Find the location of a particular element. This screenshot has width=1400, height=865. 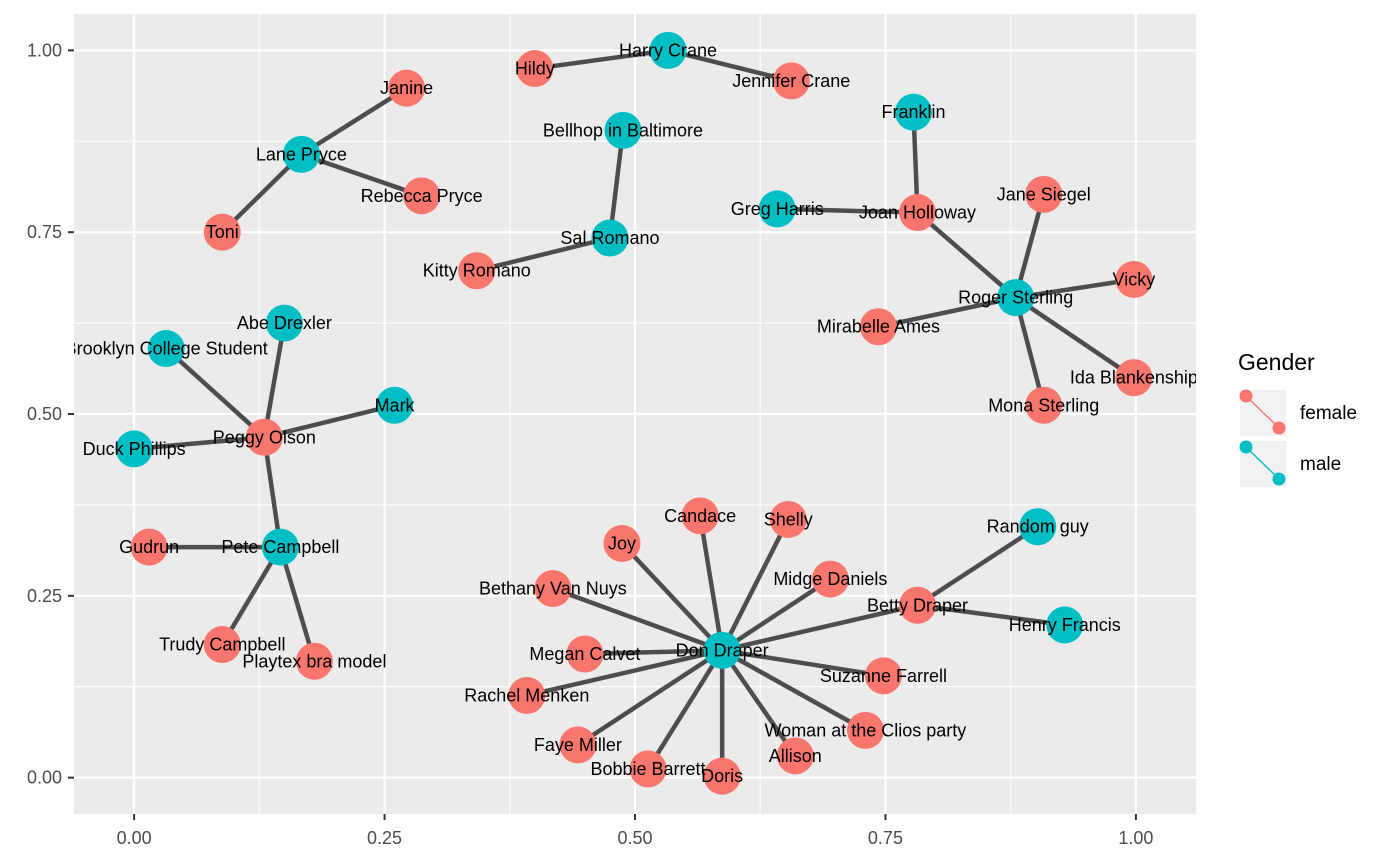

node-label-lane-pryce: Lane Pryce is located at coordinates (301, 154).